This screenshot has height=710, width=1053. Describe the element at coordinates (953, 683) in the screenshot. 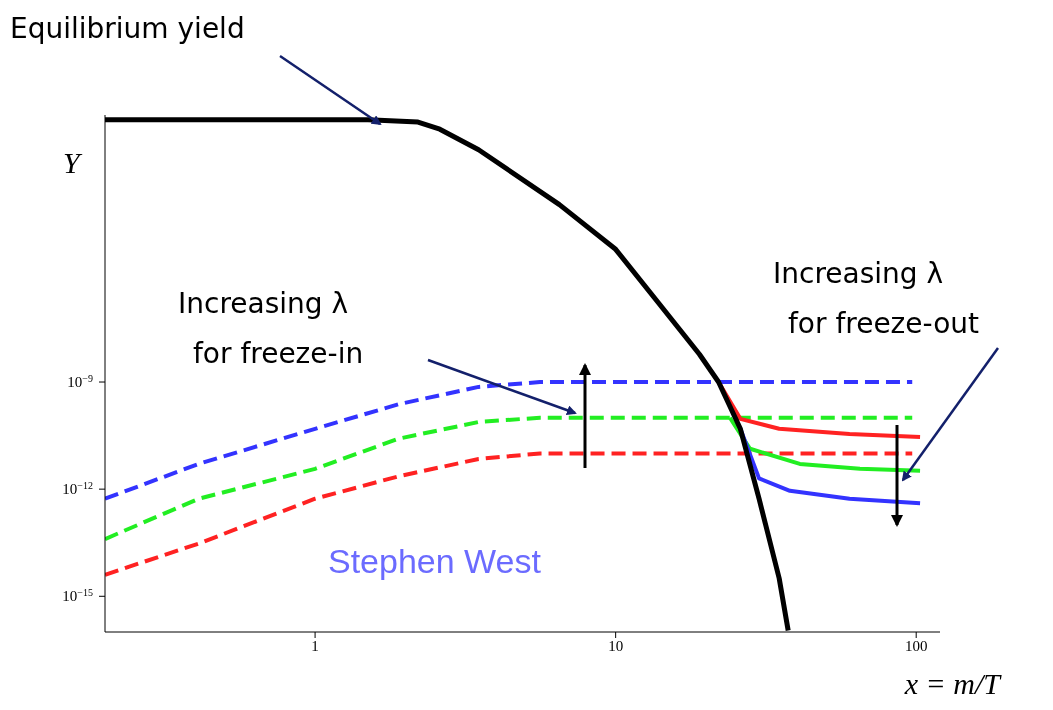

I see `x-axis-title: x = m/T` at that location.